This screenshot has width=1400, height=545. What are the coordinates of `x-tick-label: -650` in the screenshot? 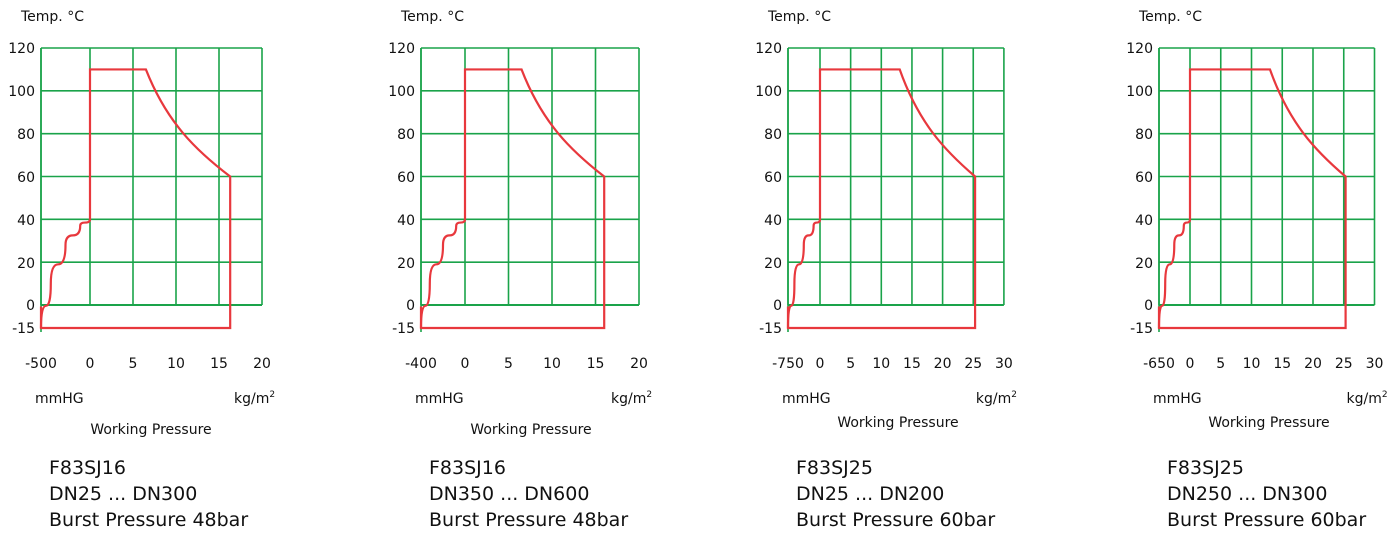 It's located at (1159, 364).